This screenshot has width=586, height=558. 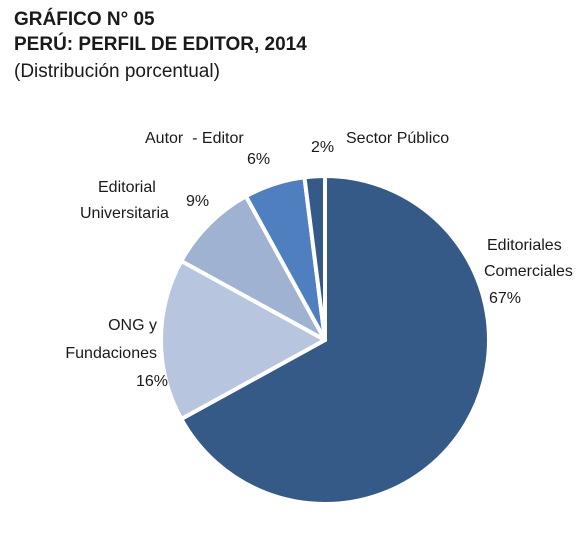 What do you see at coordinates (197, 201) in the screenshot?
I see `value-editorial-universitaria: 9%` at bounding box center [197, 201].